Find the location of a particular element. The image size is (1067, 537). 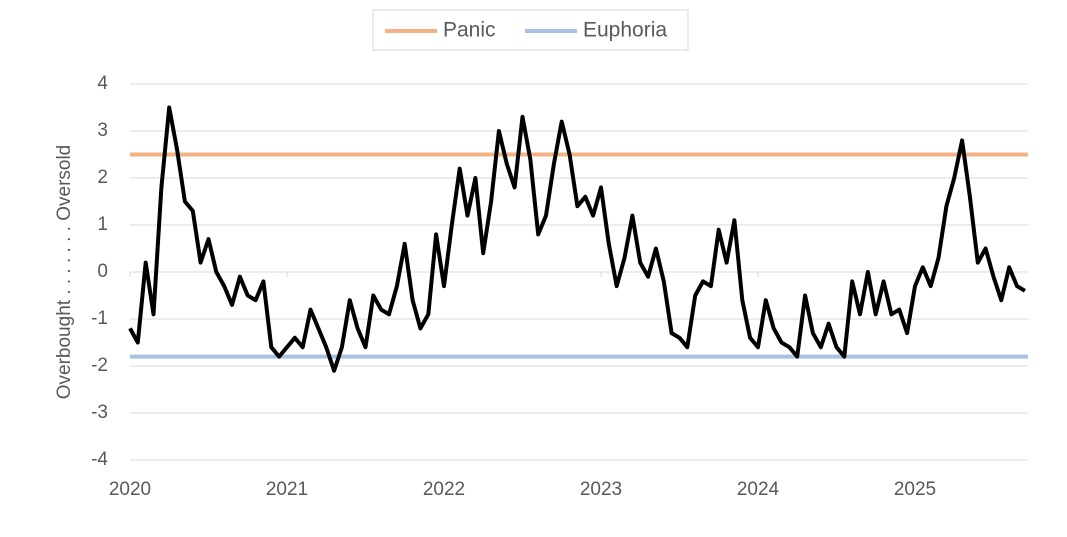

x-tick-label: 2021 is located at coordinates (287, 489).